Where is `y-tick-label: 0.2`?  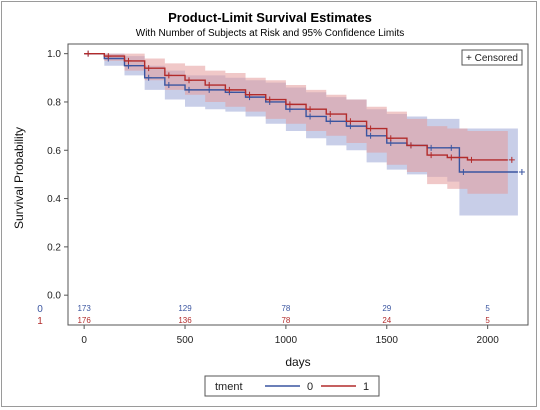
y-tick-label: 0.2 is located at coordinates (54, 247).